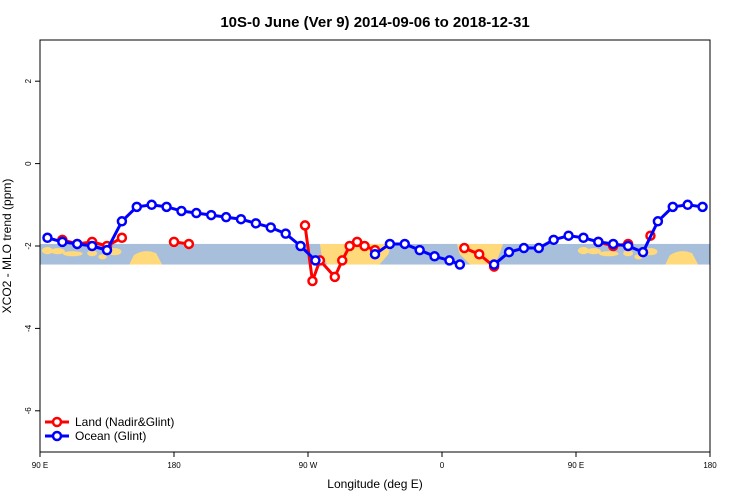 The width and height of the screenshot is (750, 500). I want to click on y-axis-label: XCO2 - MLO trend (ppm), so click(7, 246).